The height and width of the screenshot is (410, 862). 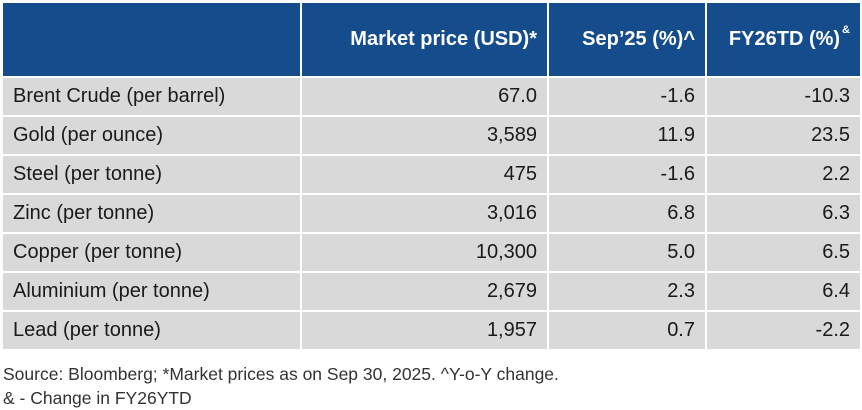 What do you see at coordinates (783, 96) in the screenshot?
I see `cell-fy26td-change: -10.3` at bounding box center [783, 96].